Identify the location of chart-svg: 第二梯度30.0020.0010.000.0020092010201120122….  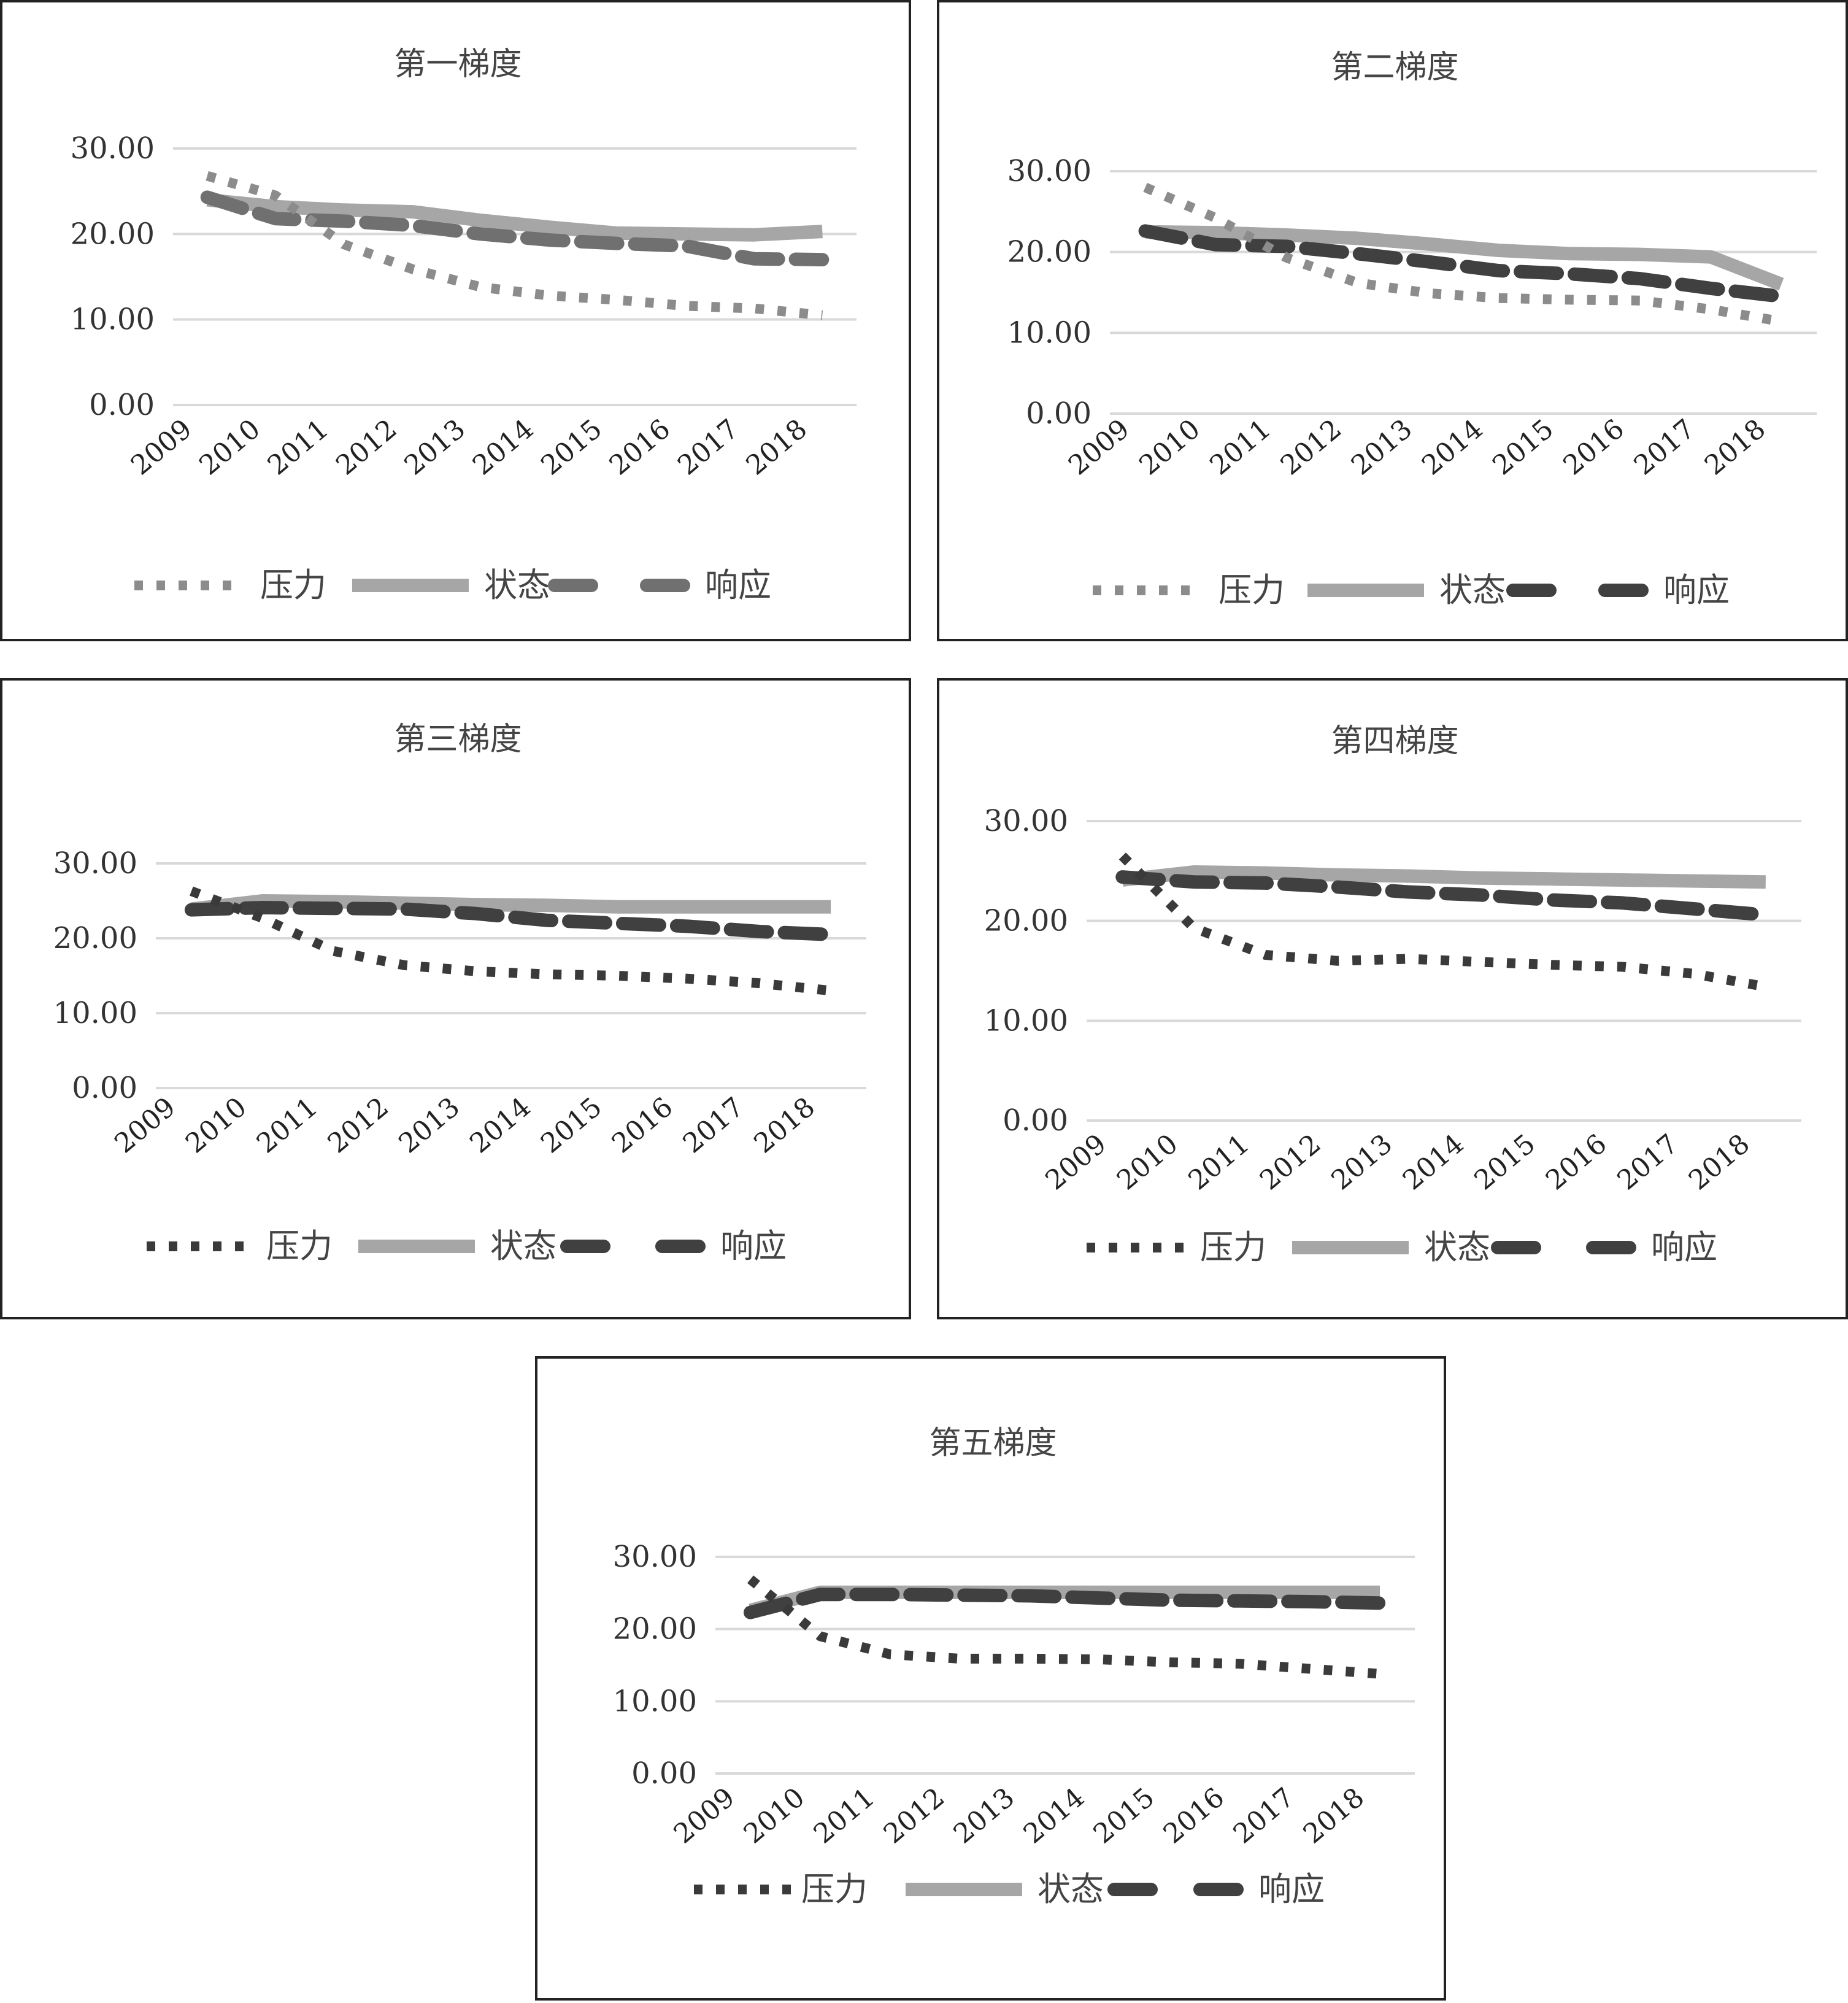
(1412, 329).